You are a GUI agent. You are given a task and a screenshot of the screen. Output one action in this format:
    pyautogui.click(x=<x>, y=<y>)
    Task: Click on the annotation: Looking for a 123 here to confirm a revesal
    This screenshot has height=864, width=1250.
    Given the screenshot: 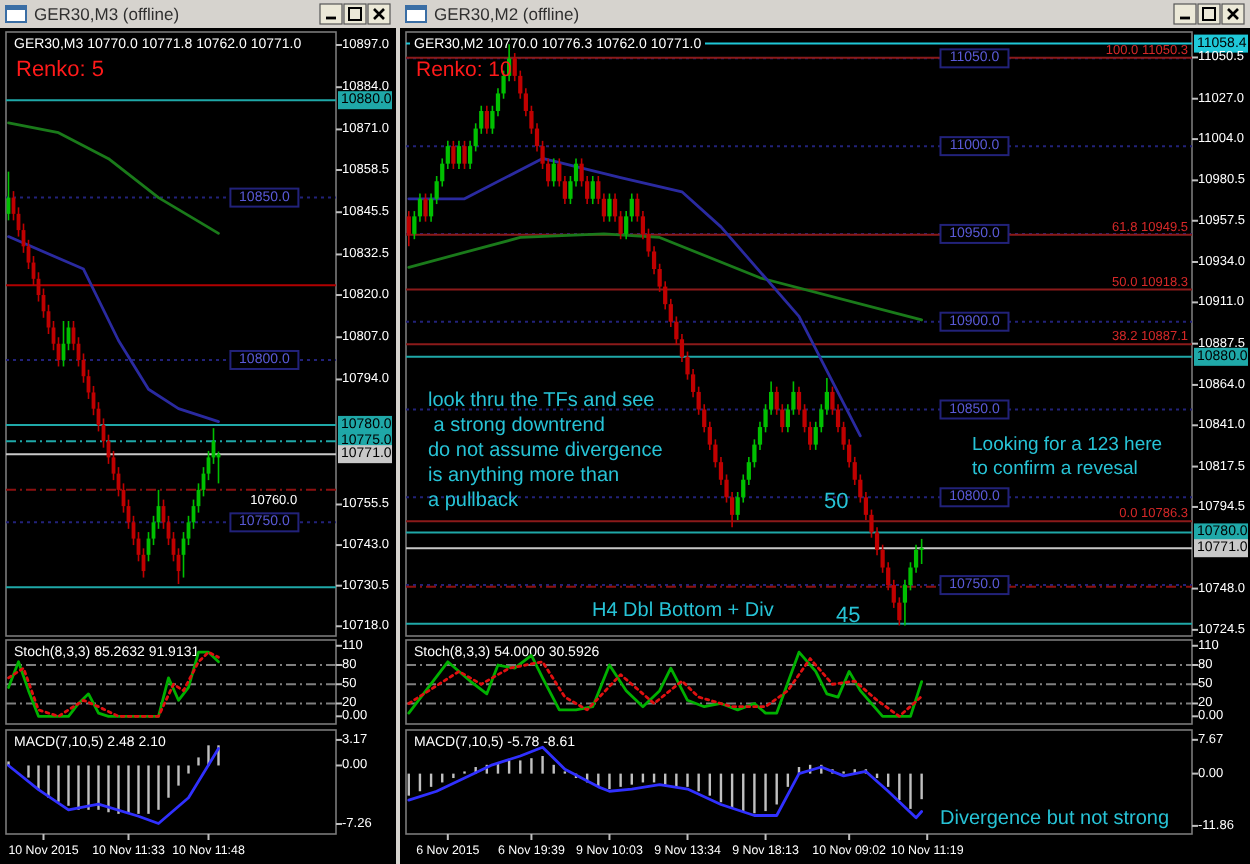 What is the action you would take?
    pyautogui.click(x=1067, y=457)
    